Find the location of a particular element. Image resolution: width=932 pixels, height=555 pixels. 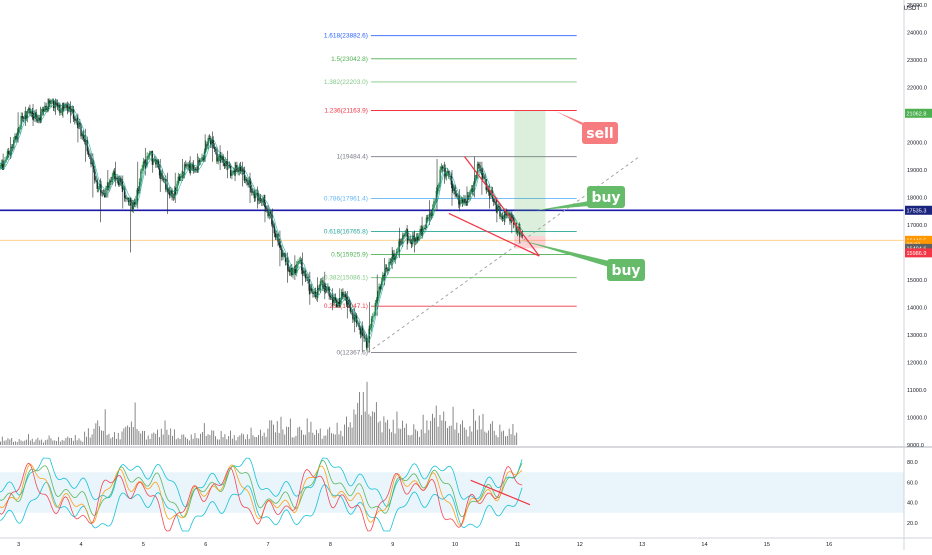

fib-level-label-7: 0.5(15925.9) is located at coordinates (349, 255).